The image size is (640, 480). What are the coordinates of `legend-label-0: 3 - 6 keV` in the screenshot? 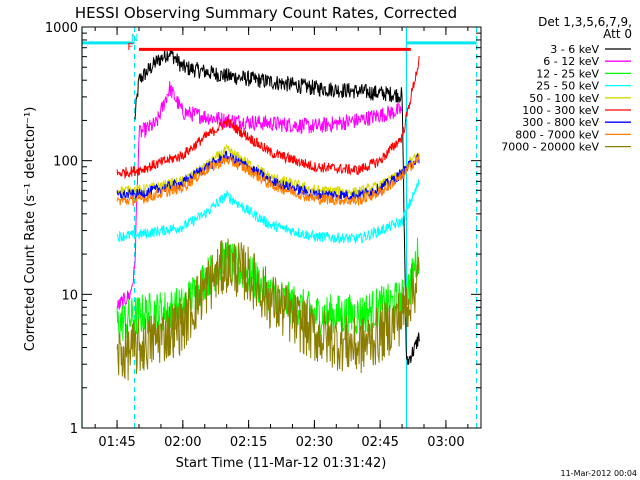 It's located at (574, 49).